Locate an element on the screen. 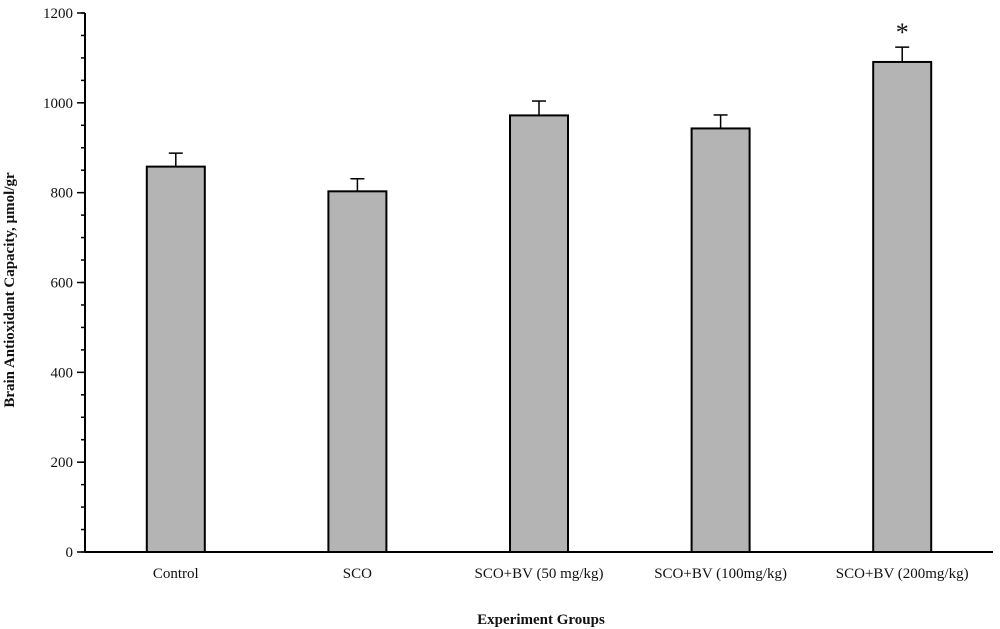 The height and width of the screenshot is (629, 1000). x-tick-label: Control is located at coordinates (176, 574).